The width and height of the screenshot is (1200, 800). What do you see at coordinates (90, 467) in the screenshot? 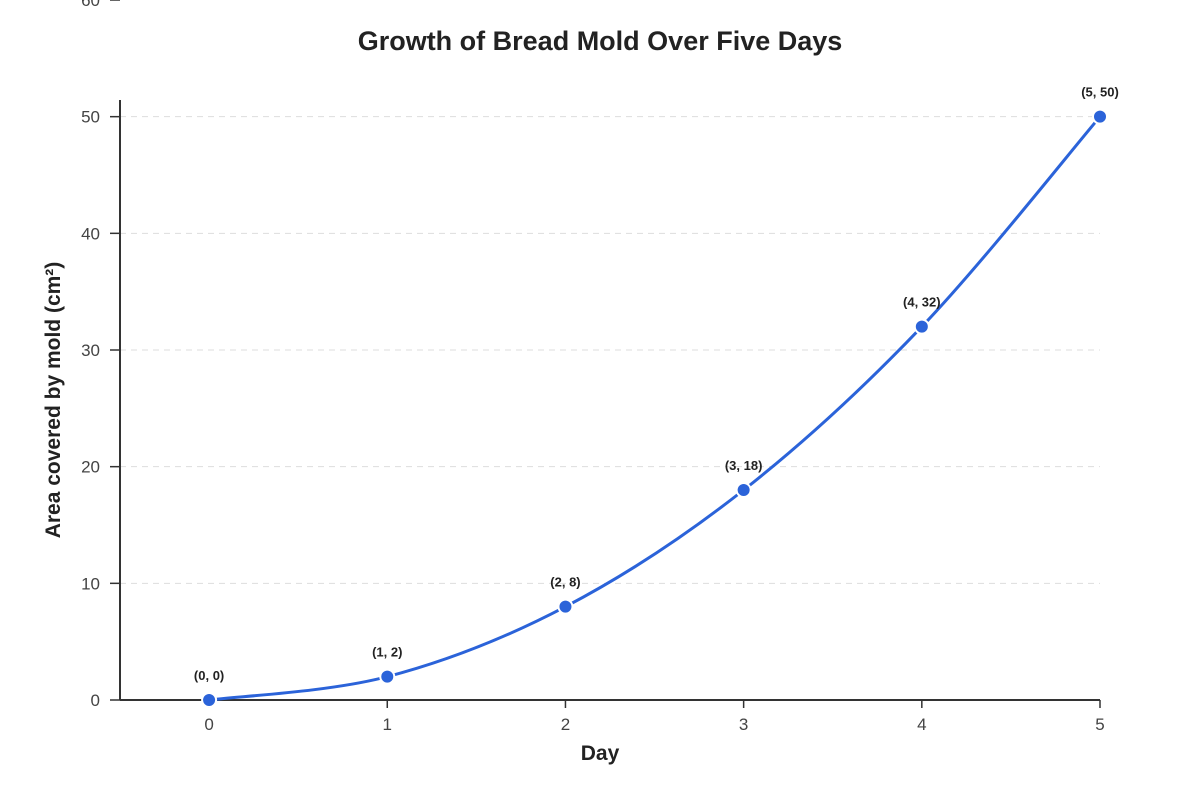
I see `y-tick-label: 20` at bounding box center [90, 467].